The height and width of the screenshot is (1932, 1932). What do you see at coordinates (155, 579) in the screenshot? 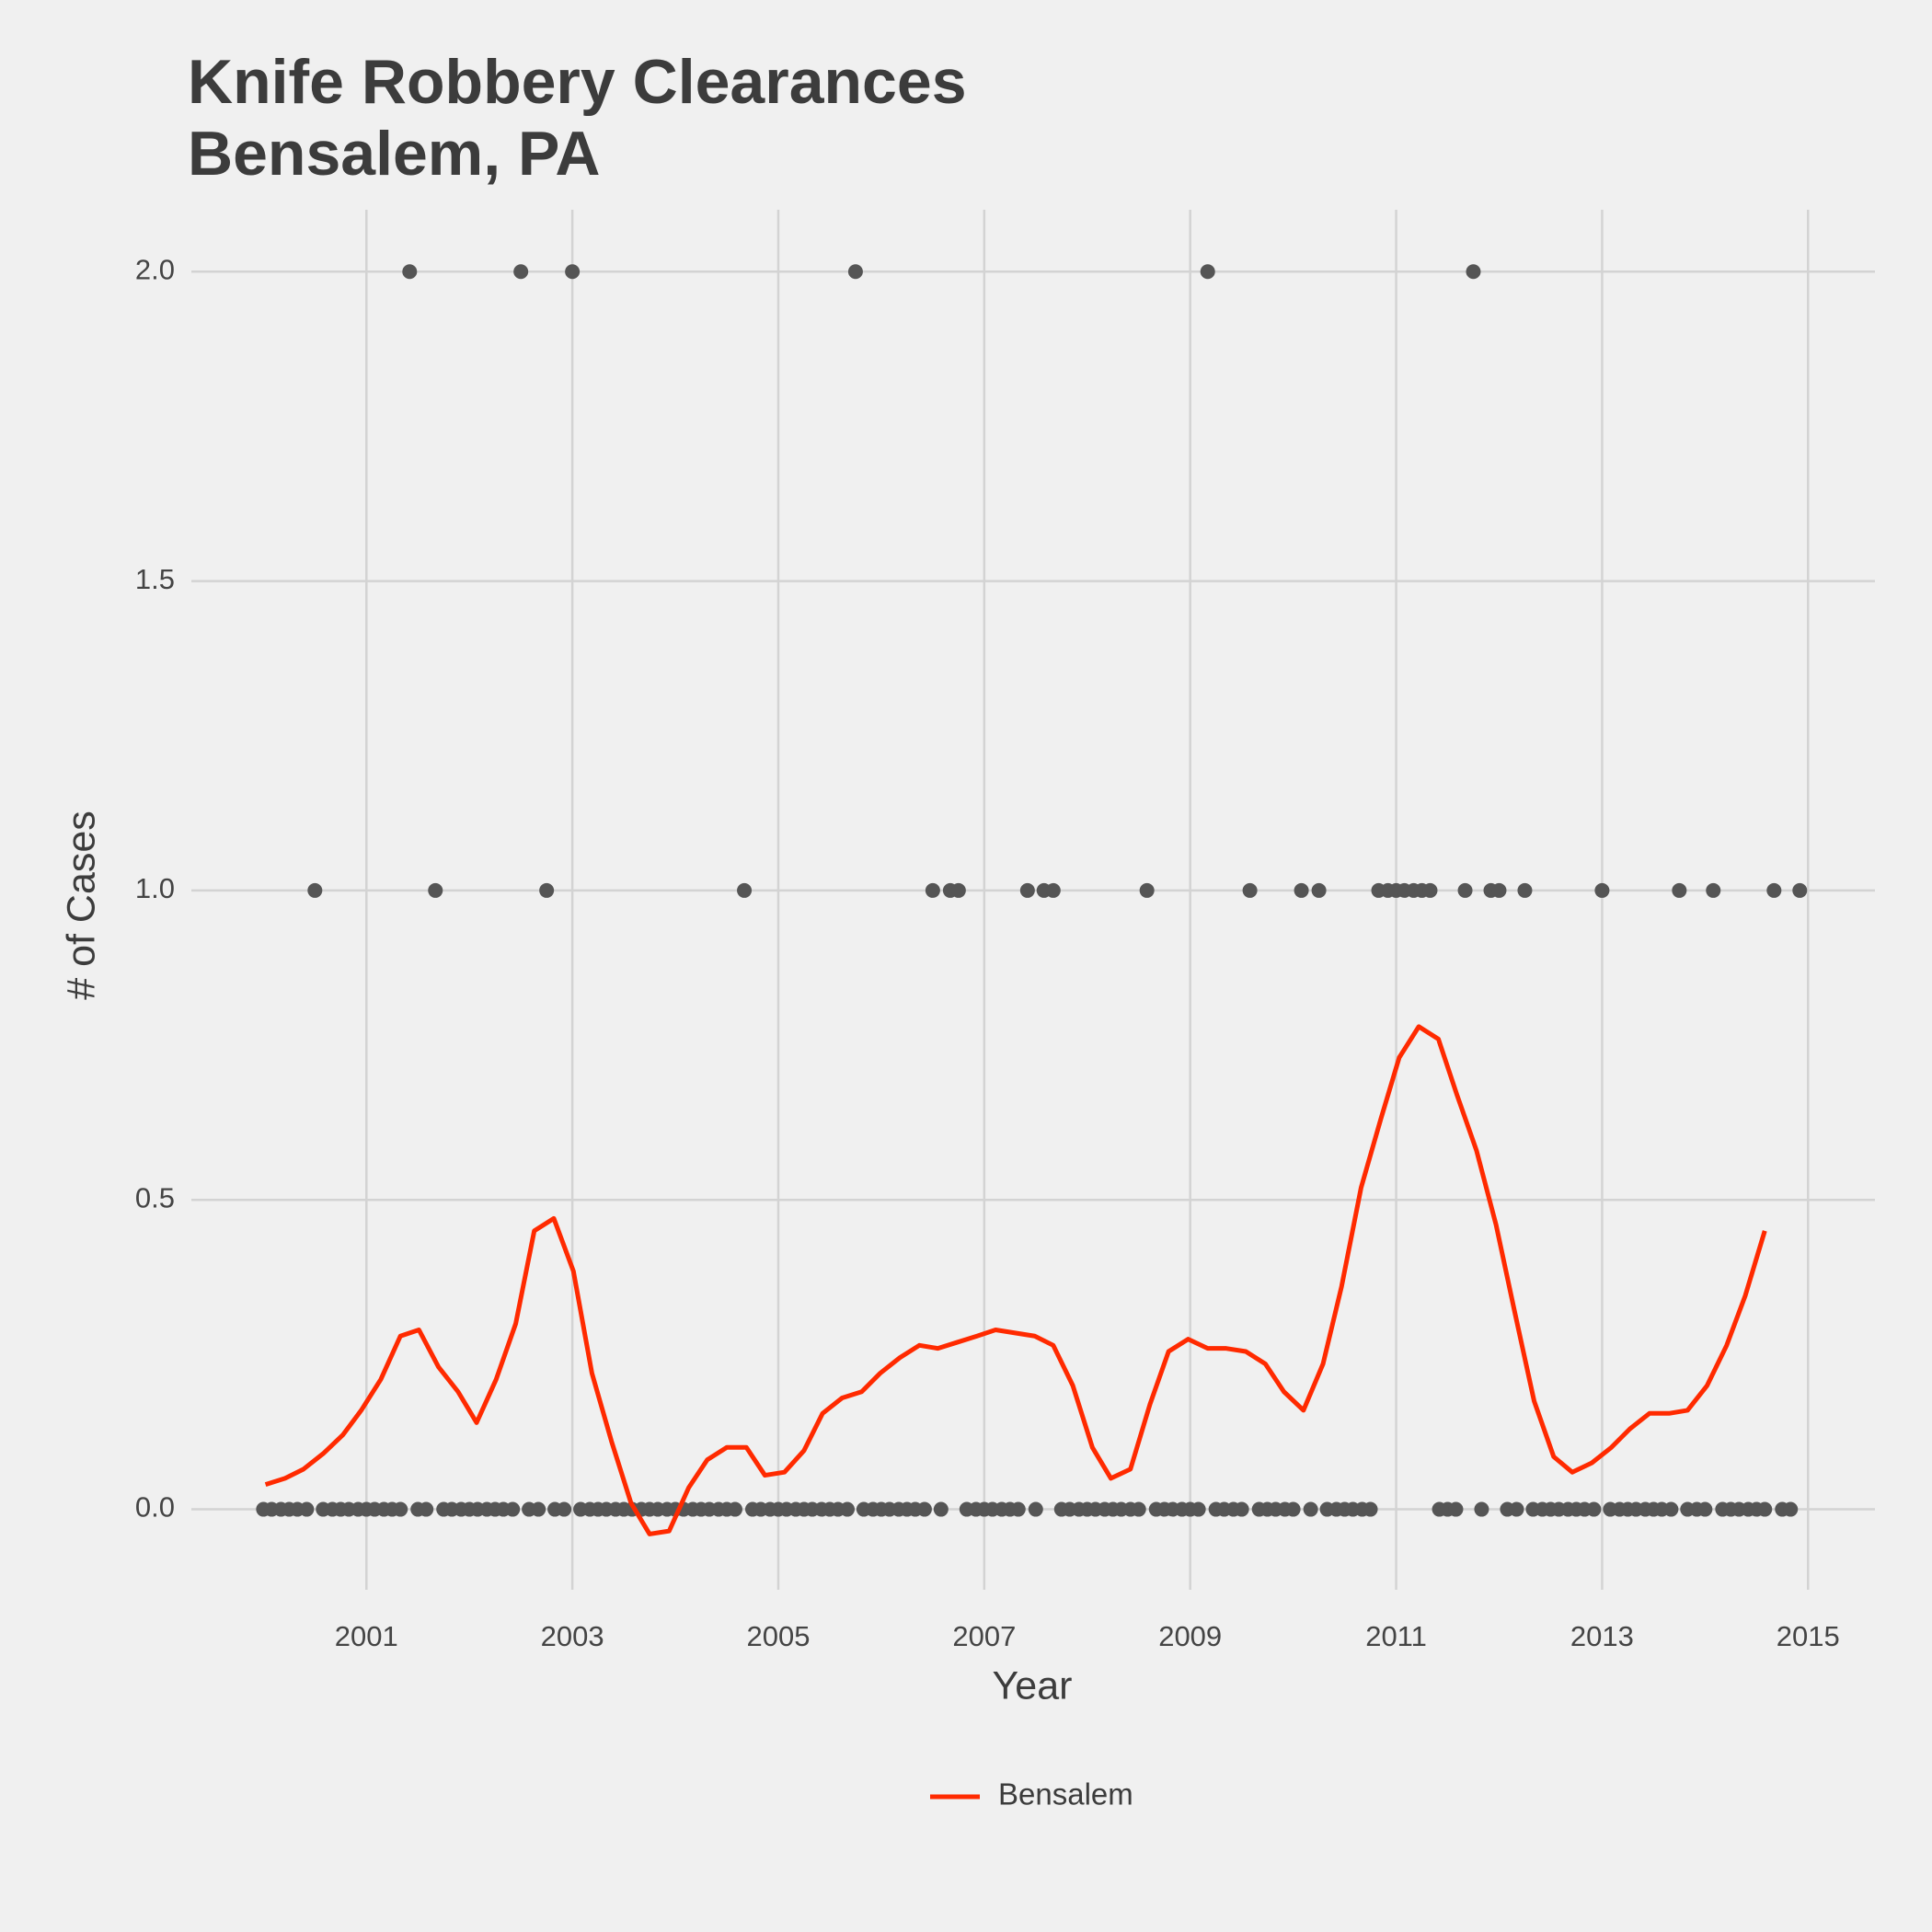
I see `y-tick-label: 1.5` at bounding box center [155, 579].